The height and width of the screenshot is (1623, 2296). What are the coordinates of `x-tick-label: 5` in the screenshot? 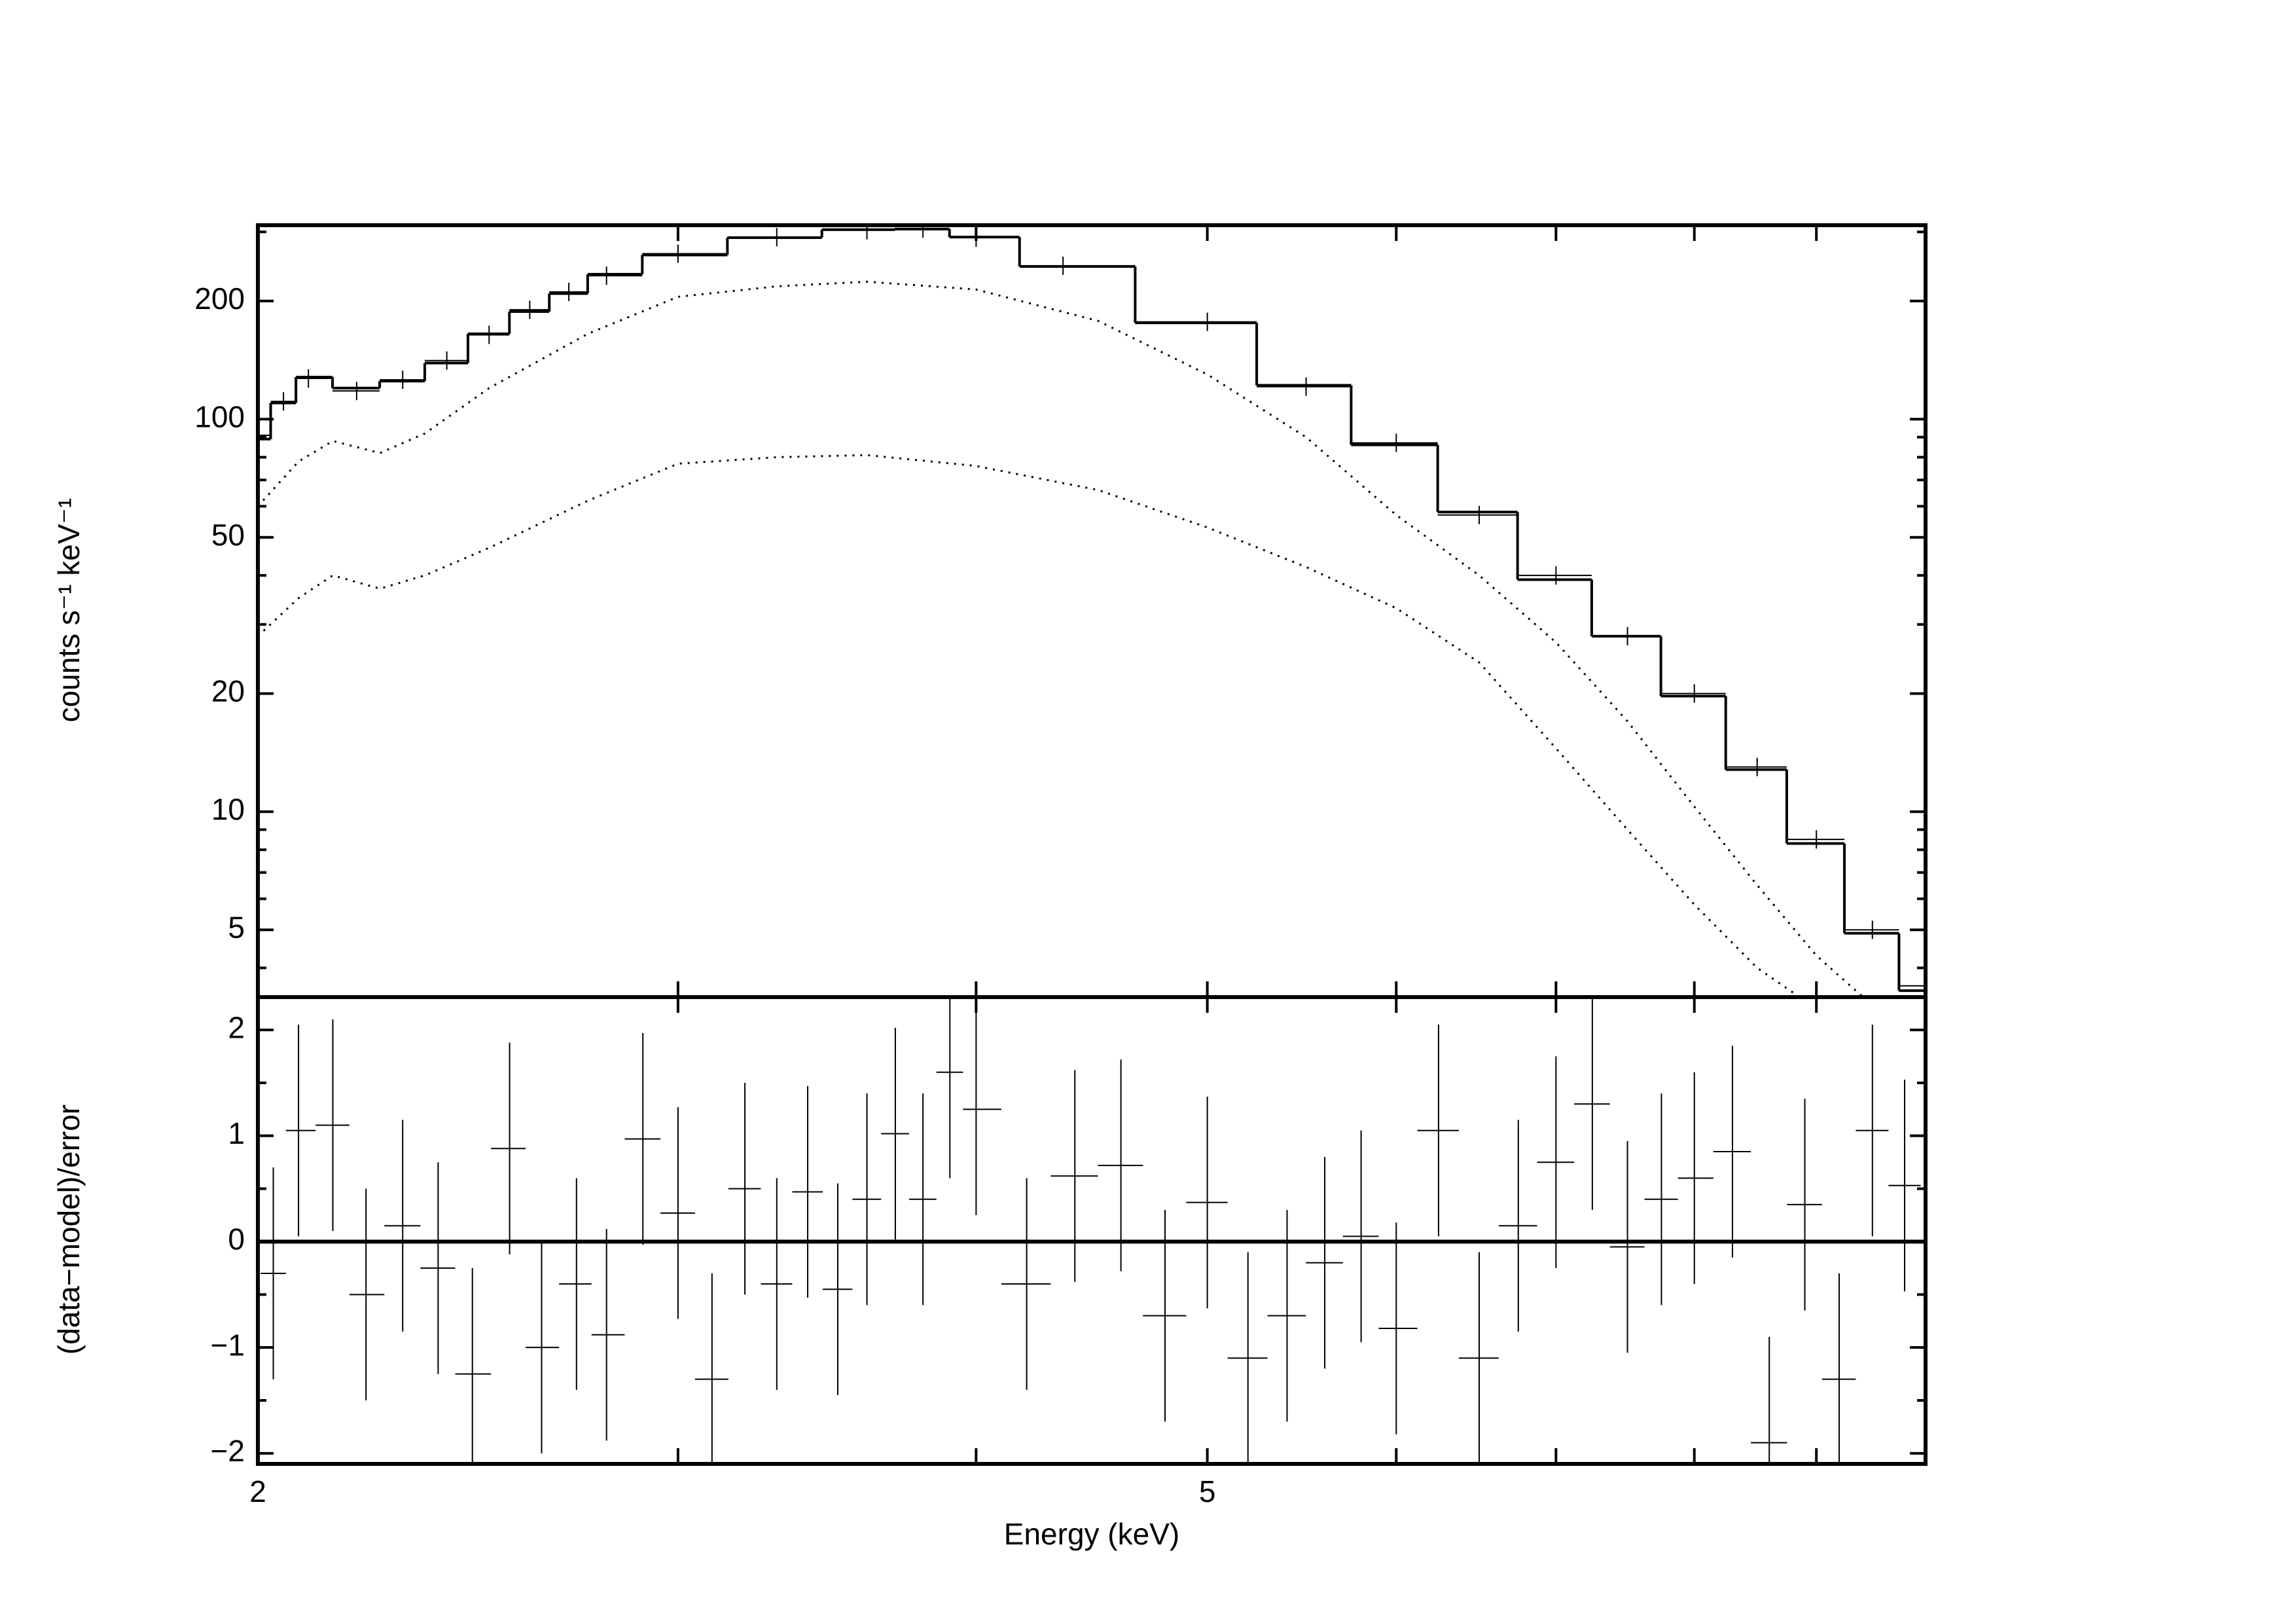 It's located at (1207, 1491).